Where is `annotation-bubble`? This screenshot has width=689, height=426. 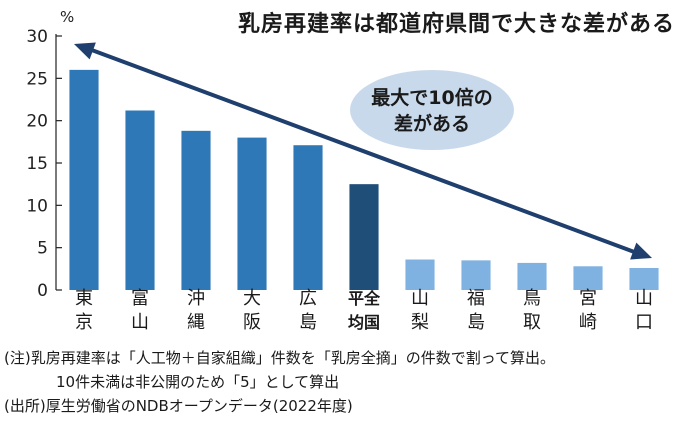
annotation-bubble is located at coordinates (432, 110).